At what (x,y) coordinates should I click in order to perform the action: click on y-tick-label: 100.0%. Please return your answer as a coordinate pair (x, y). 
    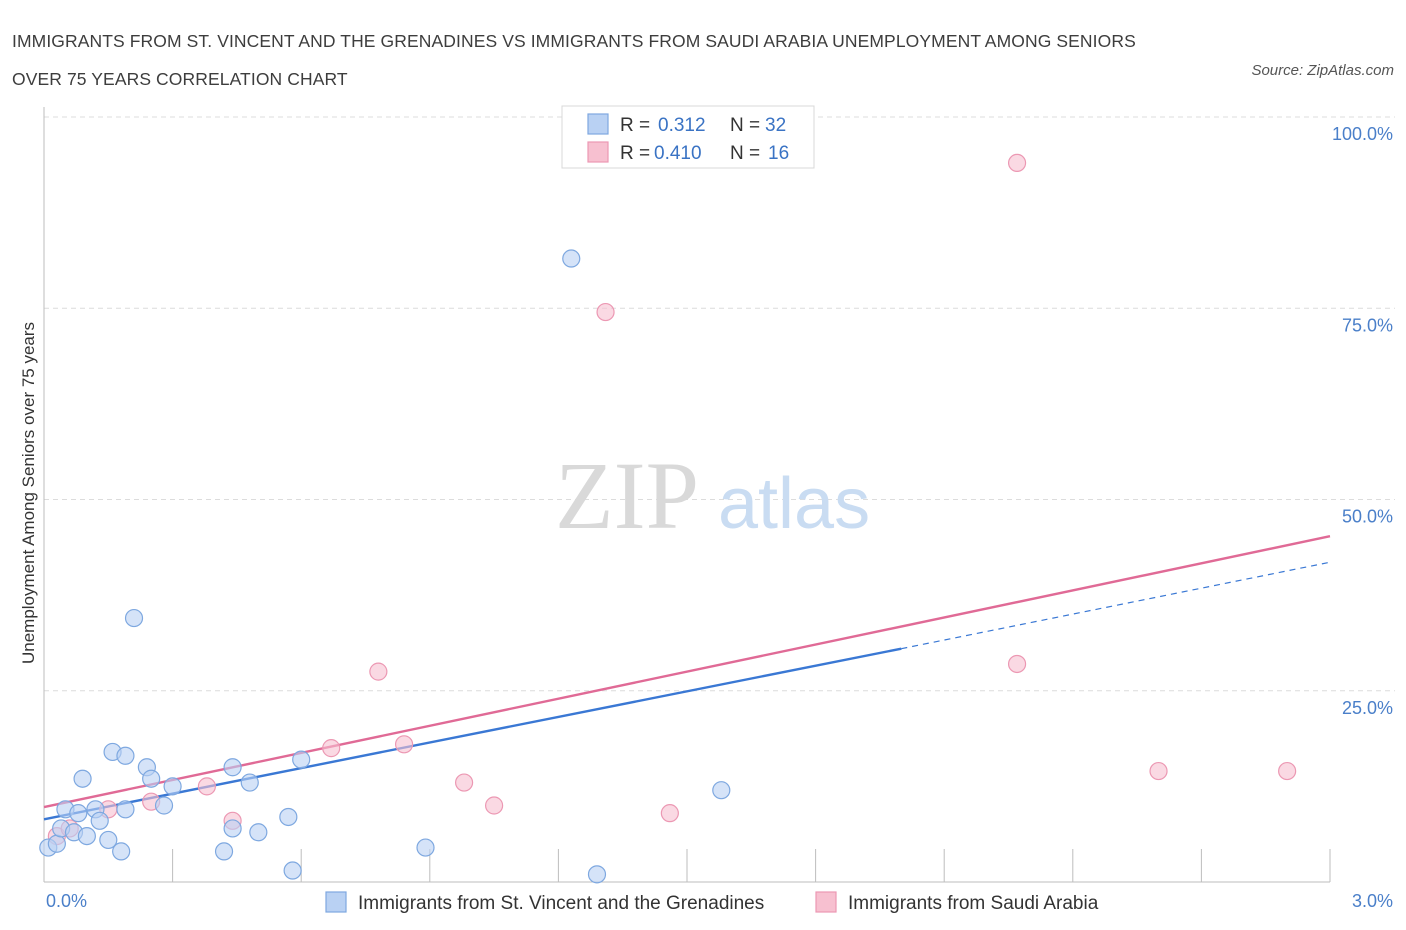
    Looking at the image, I should click on (1362, 134).